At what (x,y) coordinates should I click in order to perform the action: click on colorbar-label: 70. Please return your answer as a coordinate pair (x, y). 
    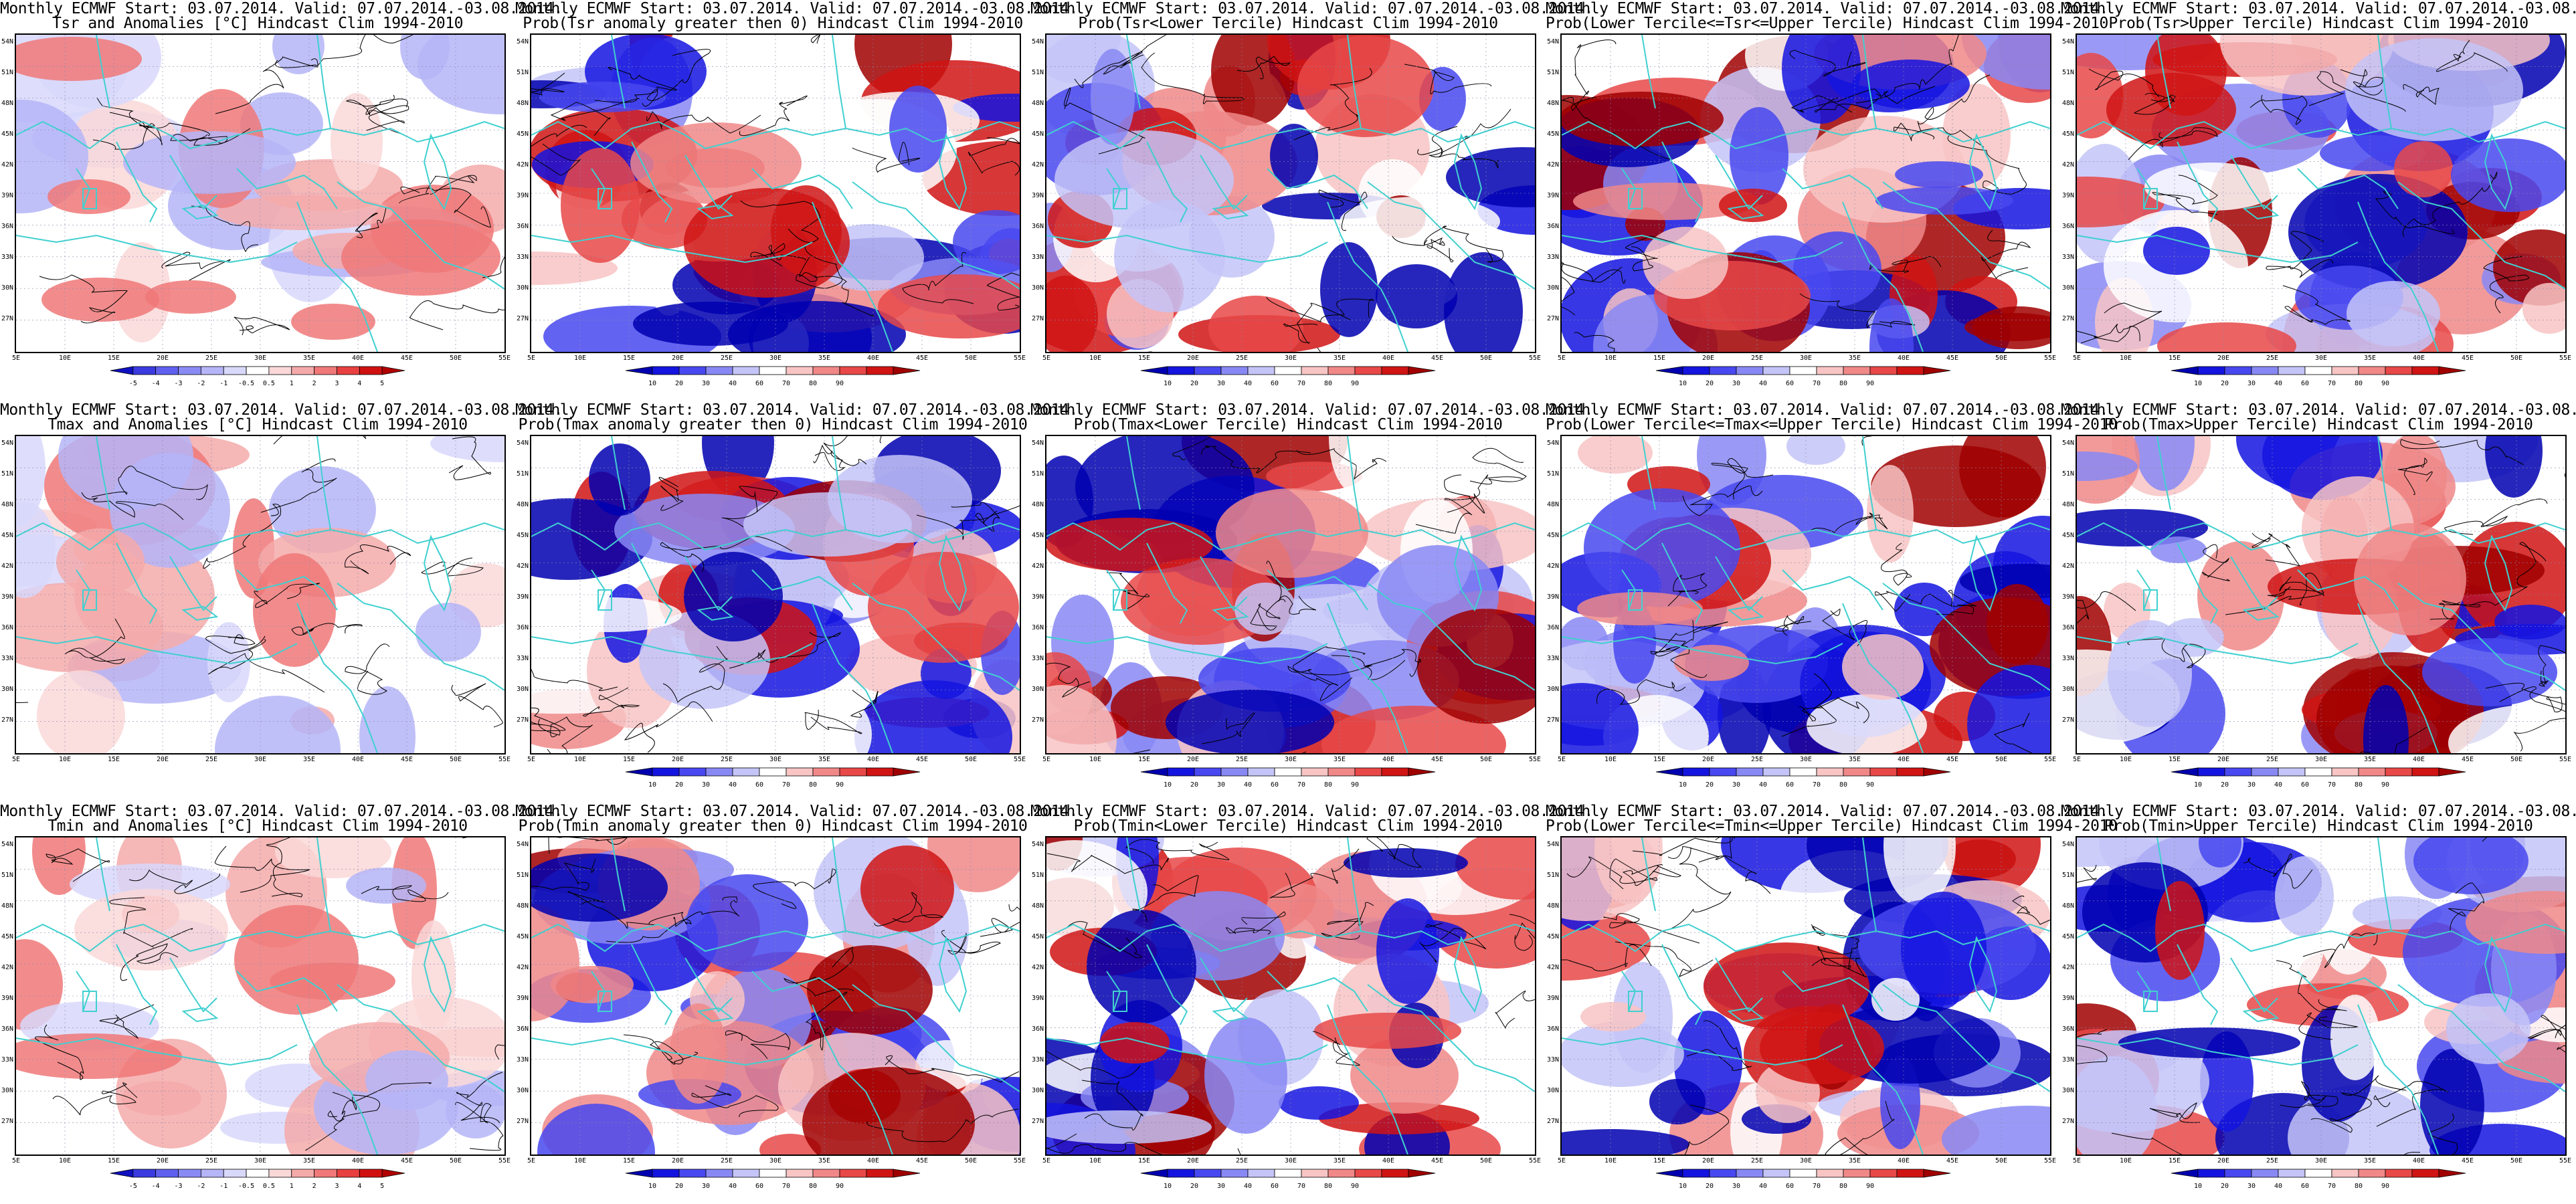
    Looking at the image, I should click on (1301, 383).